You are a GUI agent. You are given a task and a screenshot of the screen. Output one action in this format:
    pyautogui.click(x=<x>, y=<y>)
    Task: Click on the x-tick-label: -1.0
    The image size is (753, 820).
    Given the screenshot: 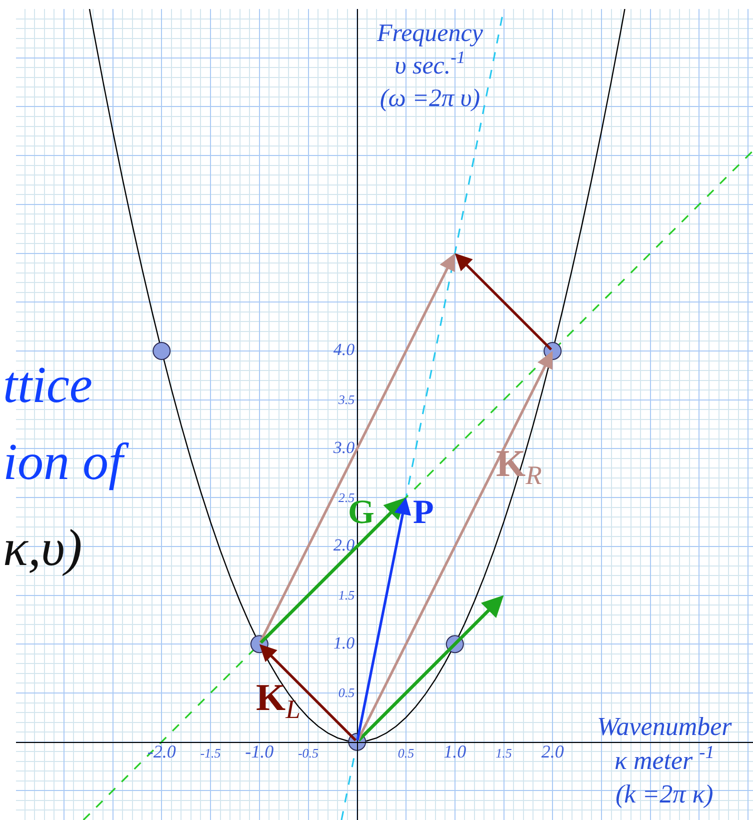 What is the action you would take?
    pyautogui.click(x=259, y=751)
    